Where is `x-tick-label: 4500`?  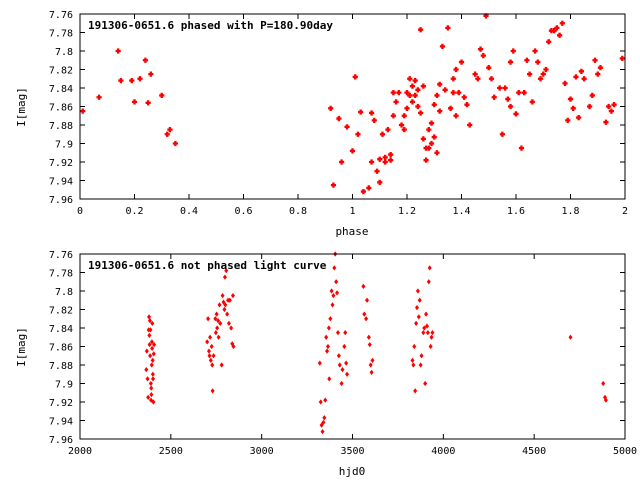
x-tick-label: 4500 is located at coordinates (534, 451).